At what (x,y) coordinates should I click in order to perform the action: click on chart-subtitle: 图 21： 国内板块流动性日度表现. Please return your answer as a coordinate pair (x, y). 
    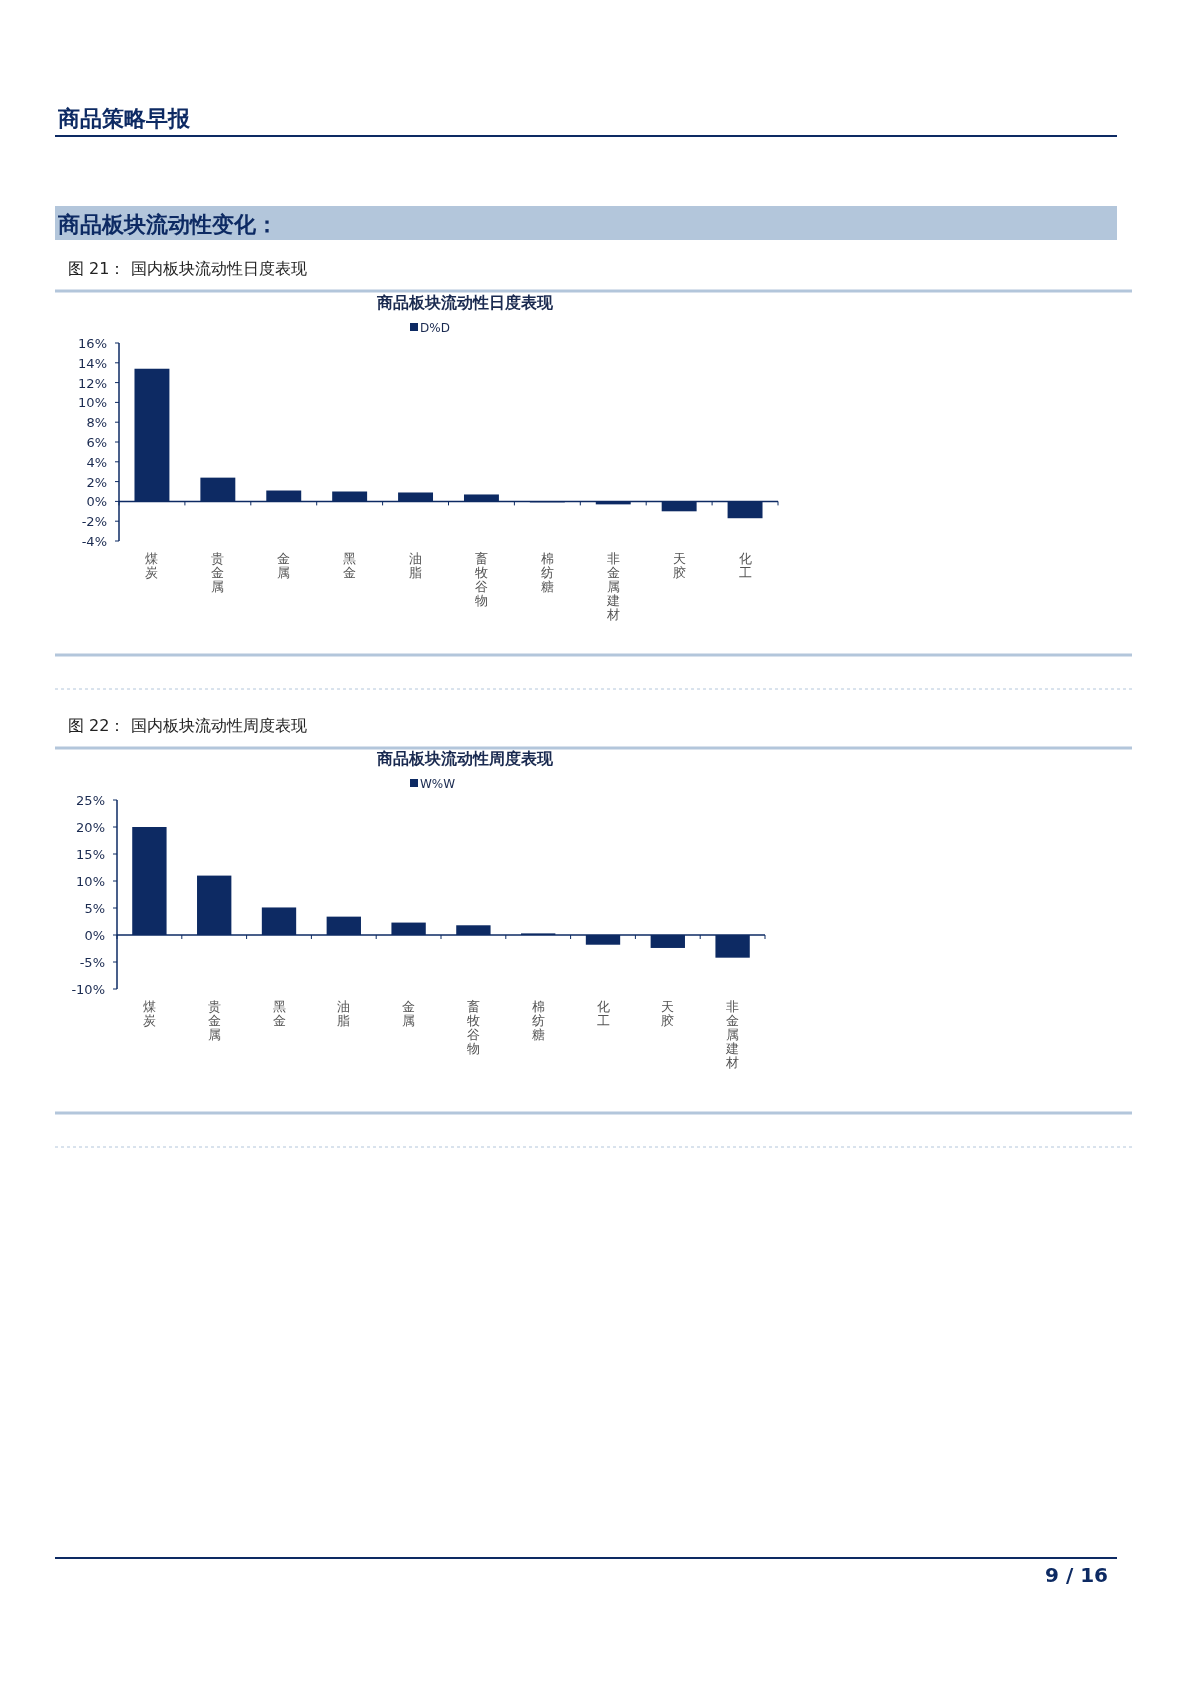
    Looking at the image, I should click on (187, 268).